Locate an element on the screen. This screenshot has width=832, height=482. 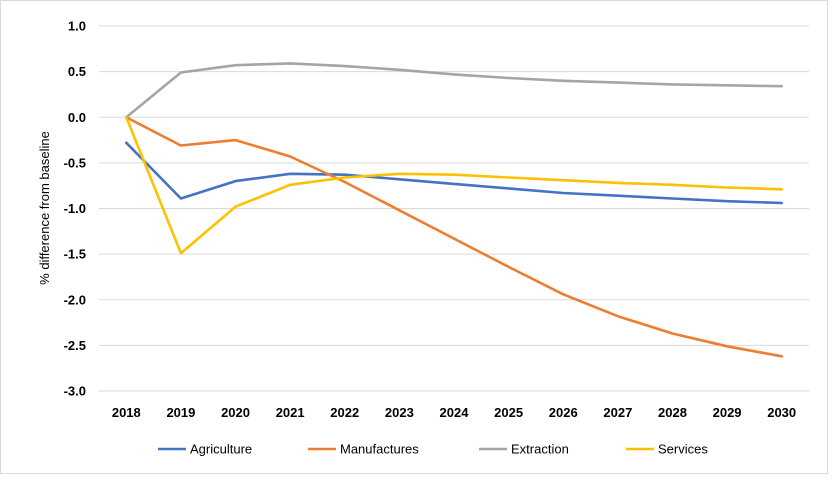
x-tick-label: 2028 is located at coordinates (672, 412).